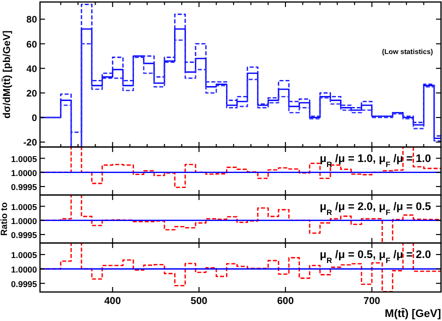 The height and width of the screenshot is (321, 442). Describe the element at coordinates (31, 20) in the screenshot. I see `y-tick-label: 80` at that location.